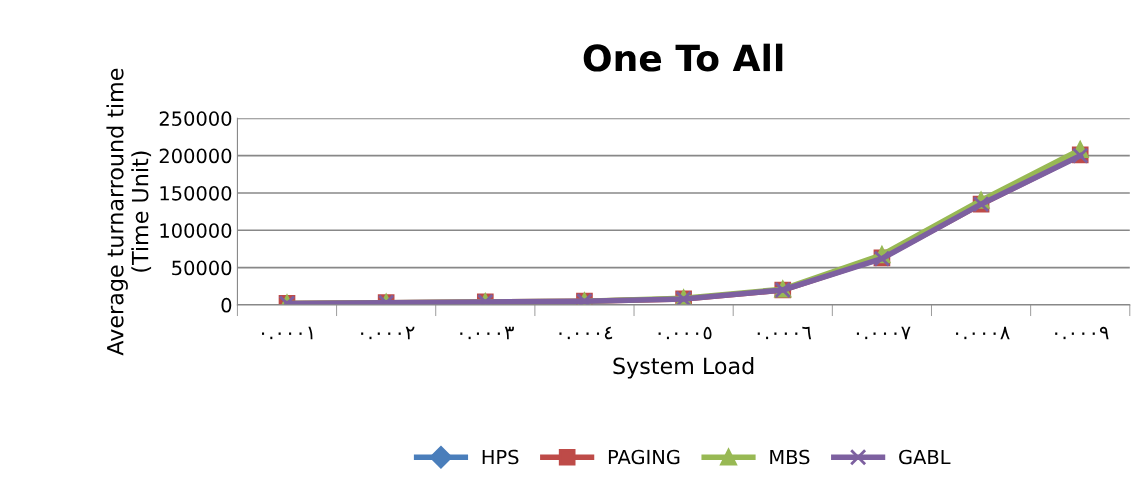 Image resolution: width=1147 pixels, height=491 pixels. I want to click on x-axis-title: System Load, so click(683, 368).